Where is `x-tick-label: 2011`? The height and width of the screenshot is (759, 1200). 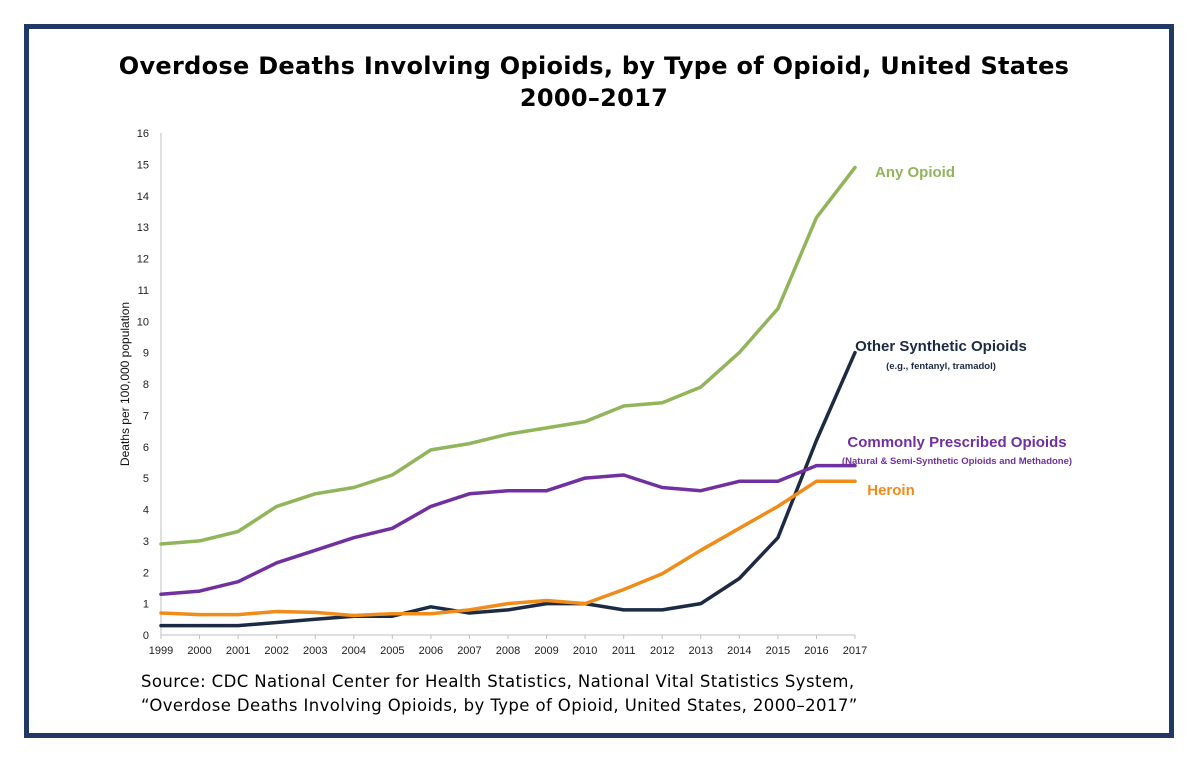
x-tick-label: 2011 is located at coordinates (624, 651).